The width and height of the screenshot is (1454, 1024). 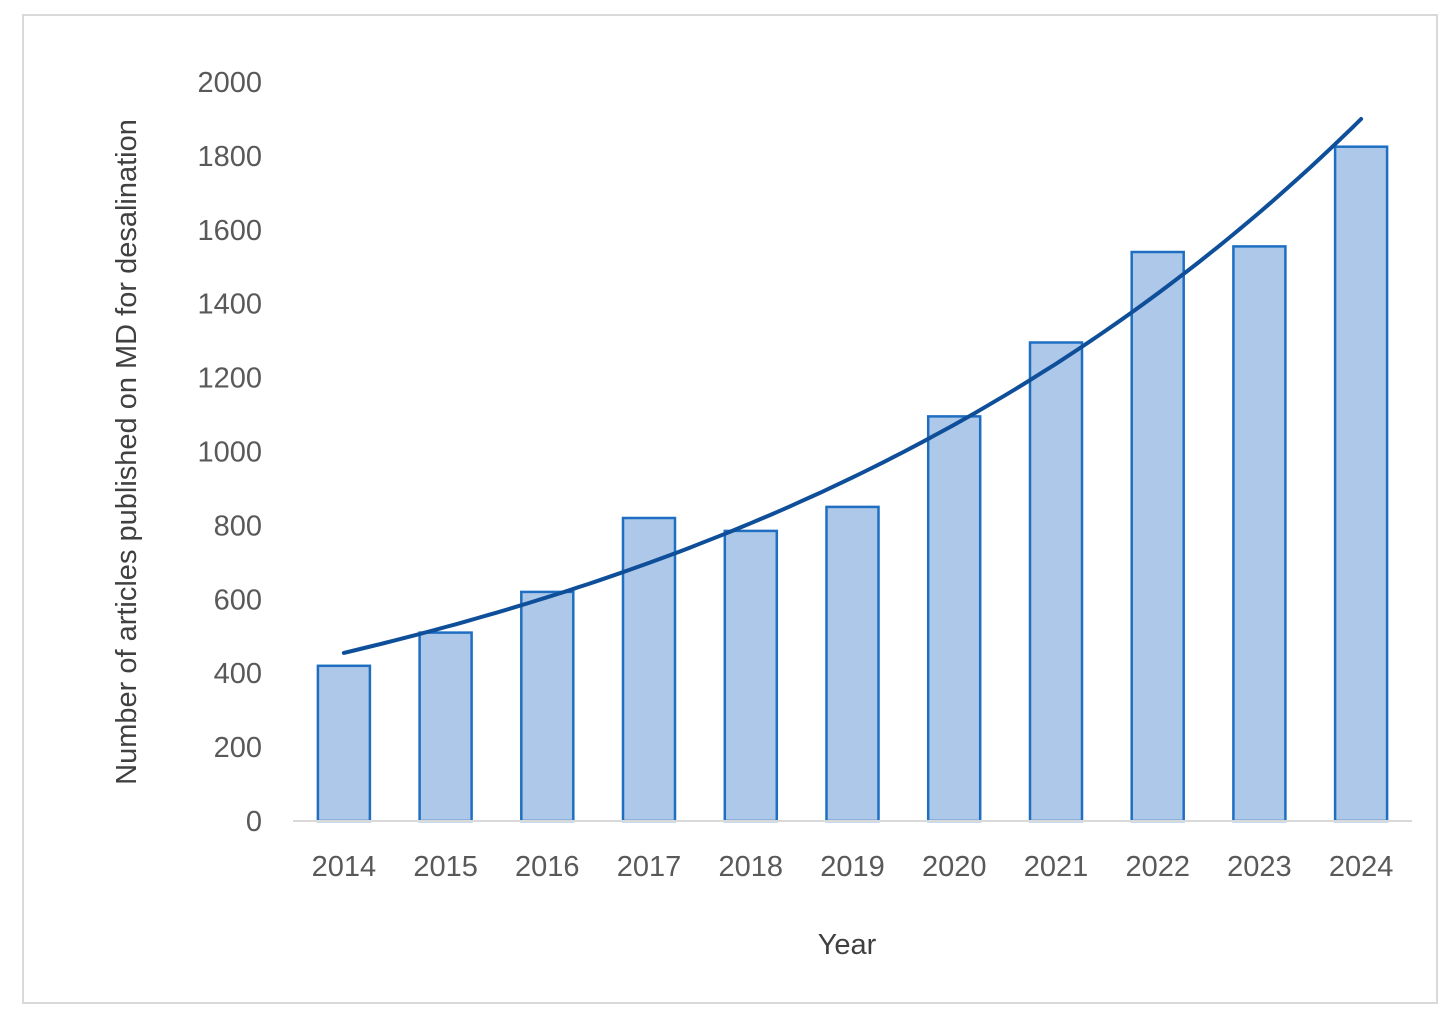 What do you see at coordinates (751, 676) in the screenshot?
I see `bar-2018` at bounding box center [751, 676].